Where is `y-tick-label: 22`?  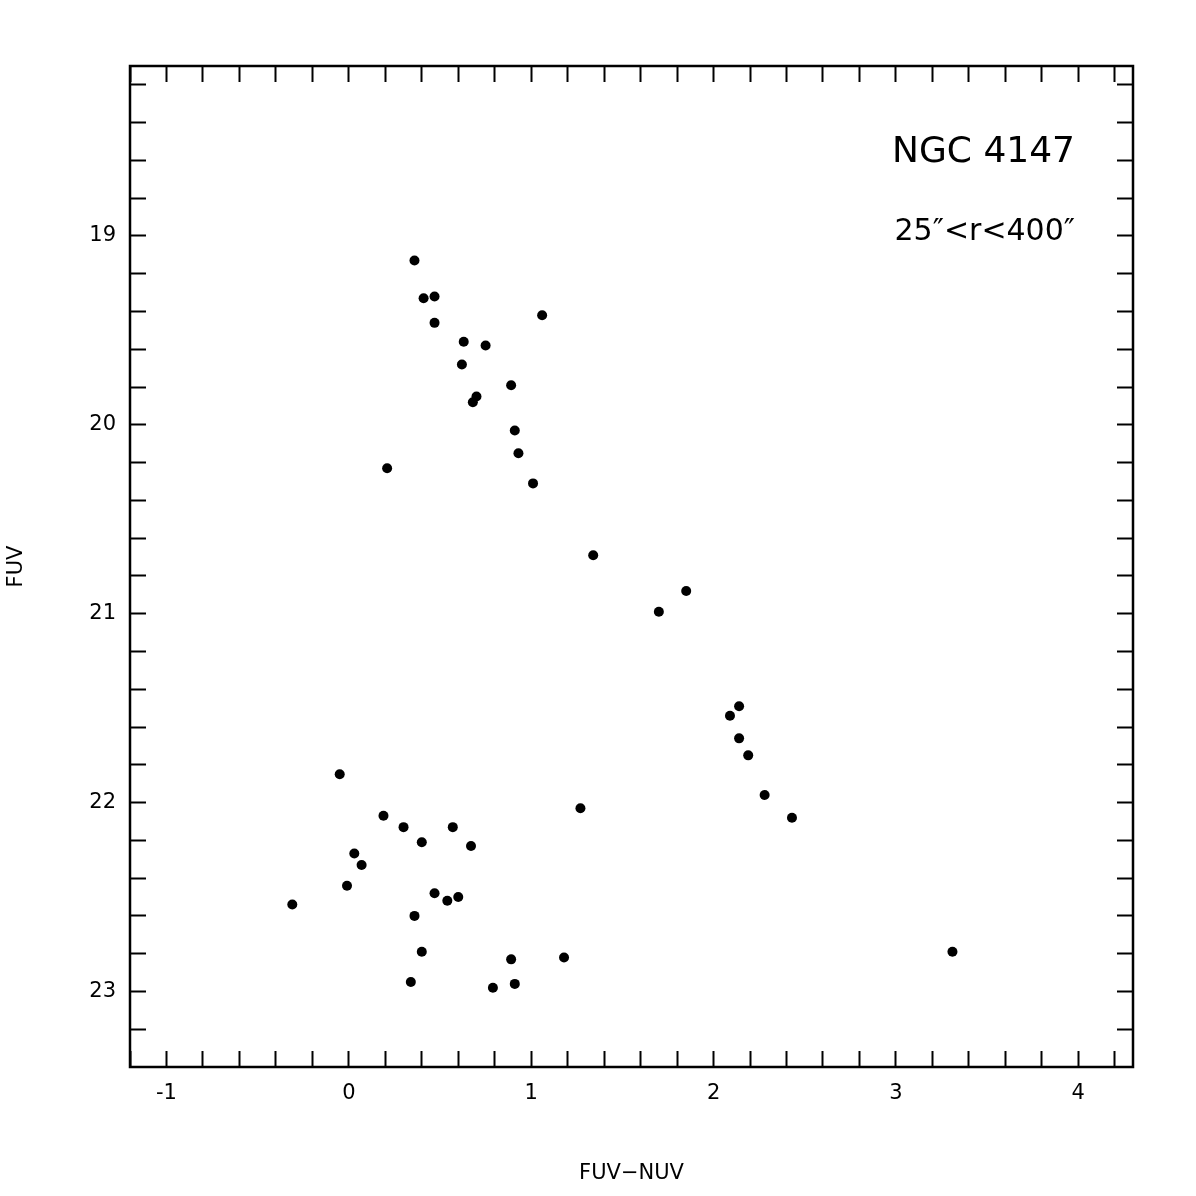 y-tick-label: 22 is located at coordinates (102, 801).